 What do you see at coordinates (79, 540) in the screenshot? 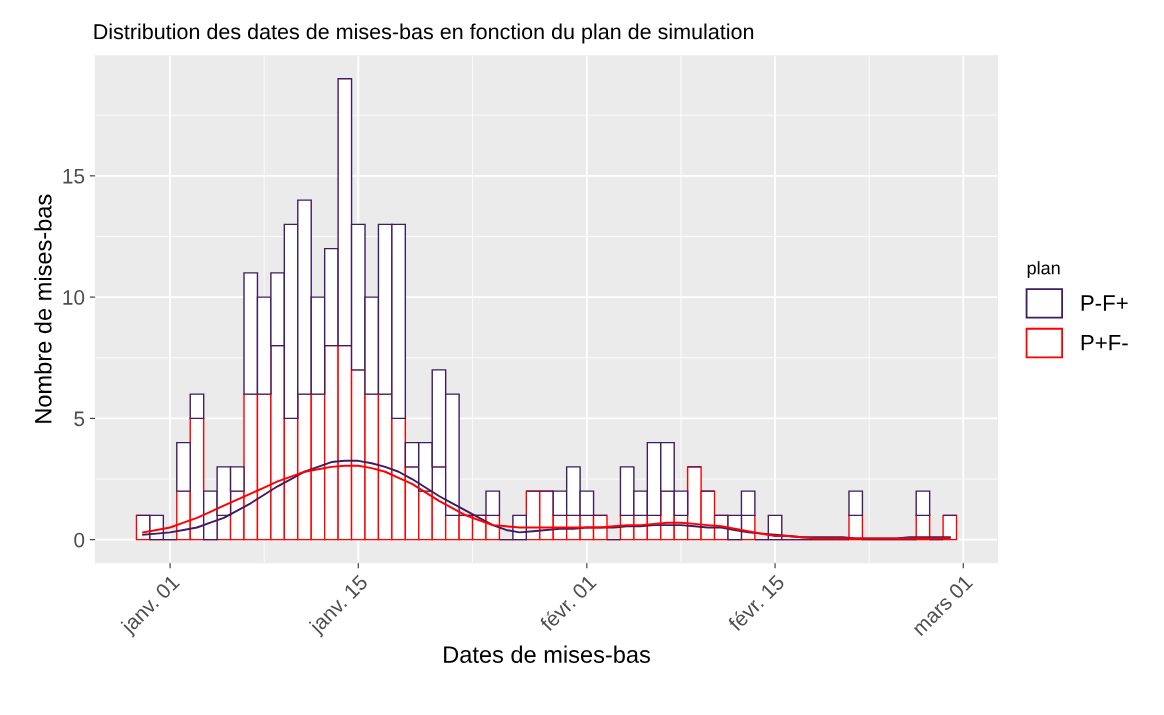
I see `y-tick-label: 0` at bounding box center [79, 540].